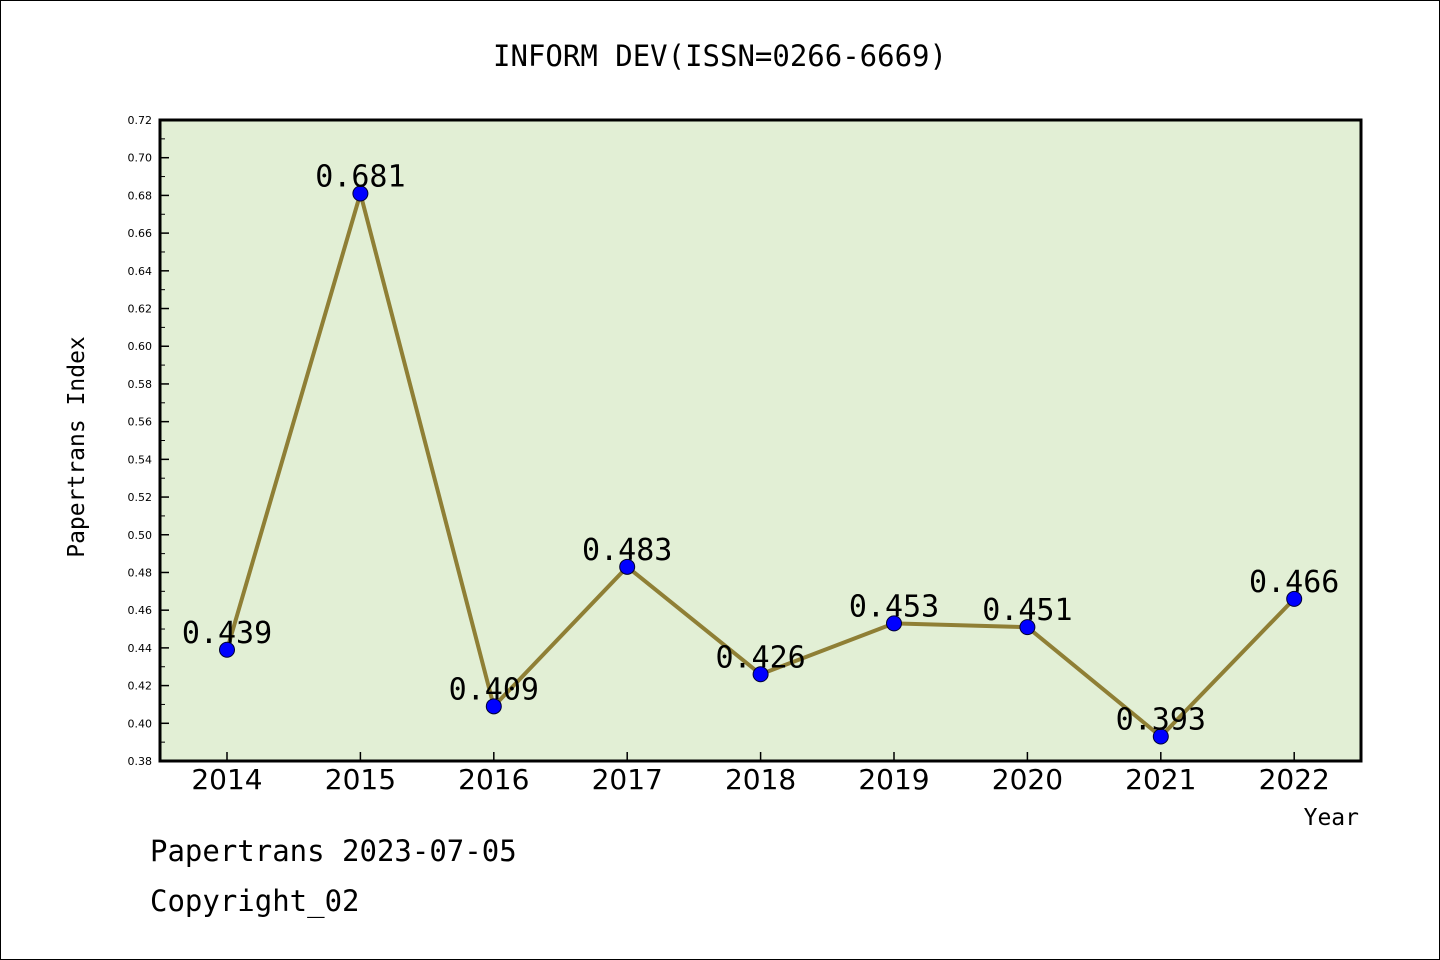 The image size is (1440, 960). I want to click on chart-title: INFORM DEV(ISSN=0266-6669), so click(720, 56).